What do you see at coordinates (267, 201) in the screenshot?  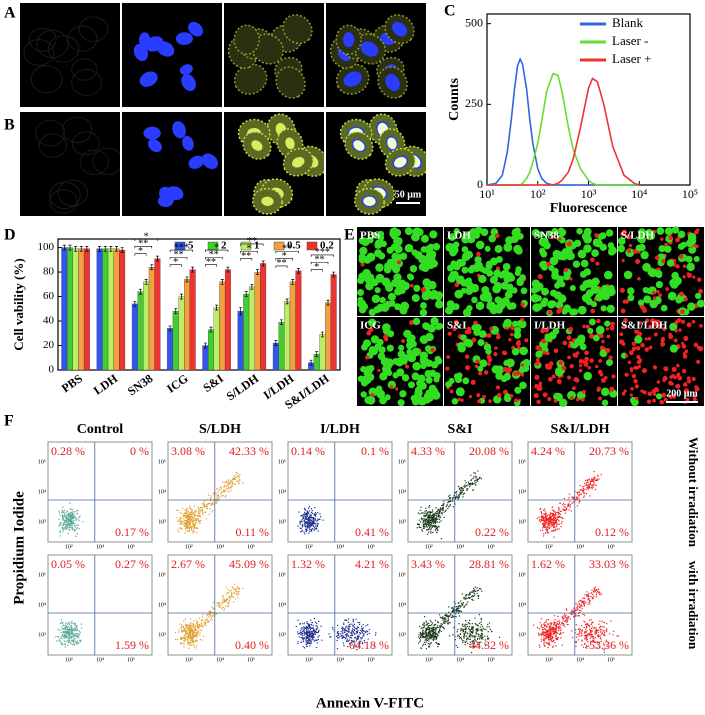 I see `nucleus-stain` at bounding box center [267, 201].